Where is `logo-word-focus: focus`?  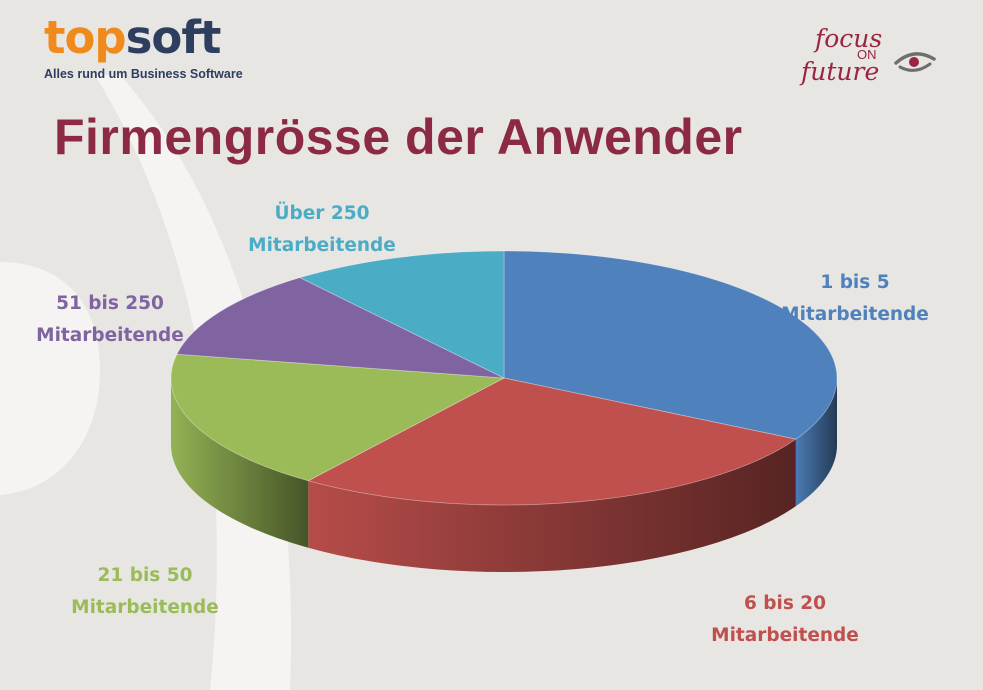
logo-word-focus: focus is located at coordinates (849, 38).